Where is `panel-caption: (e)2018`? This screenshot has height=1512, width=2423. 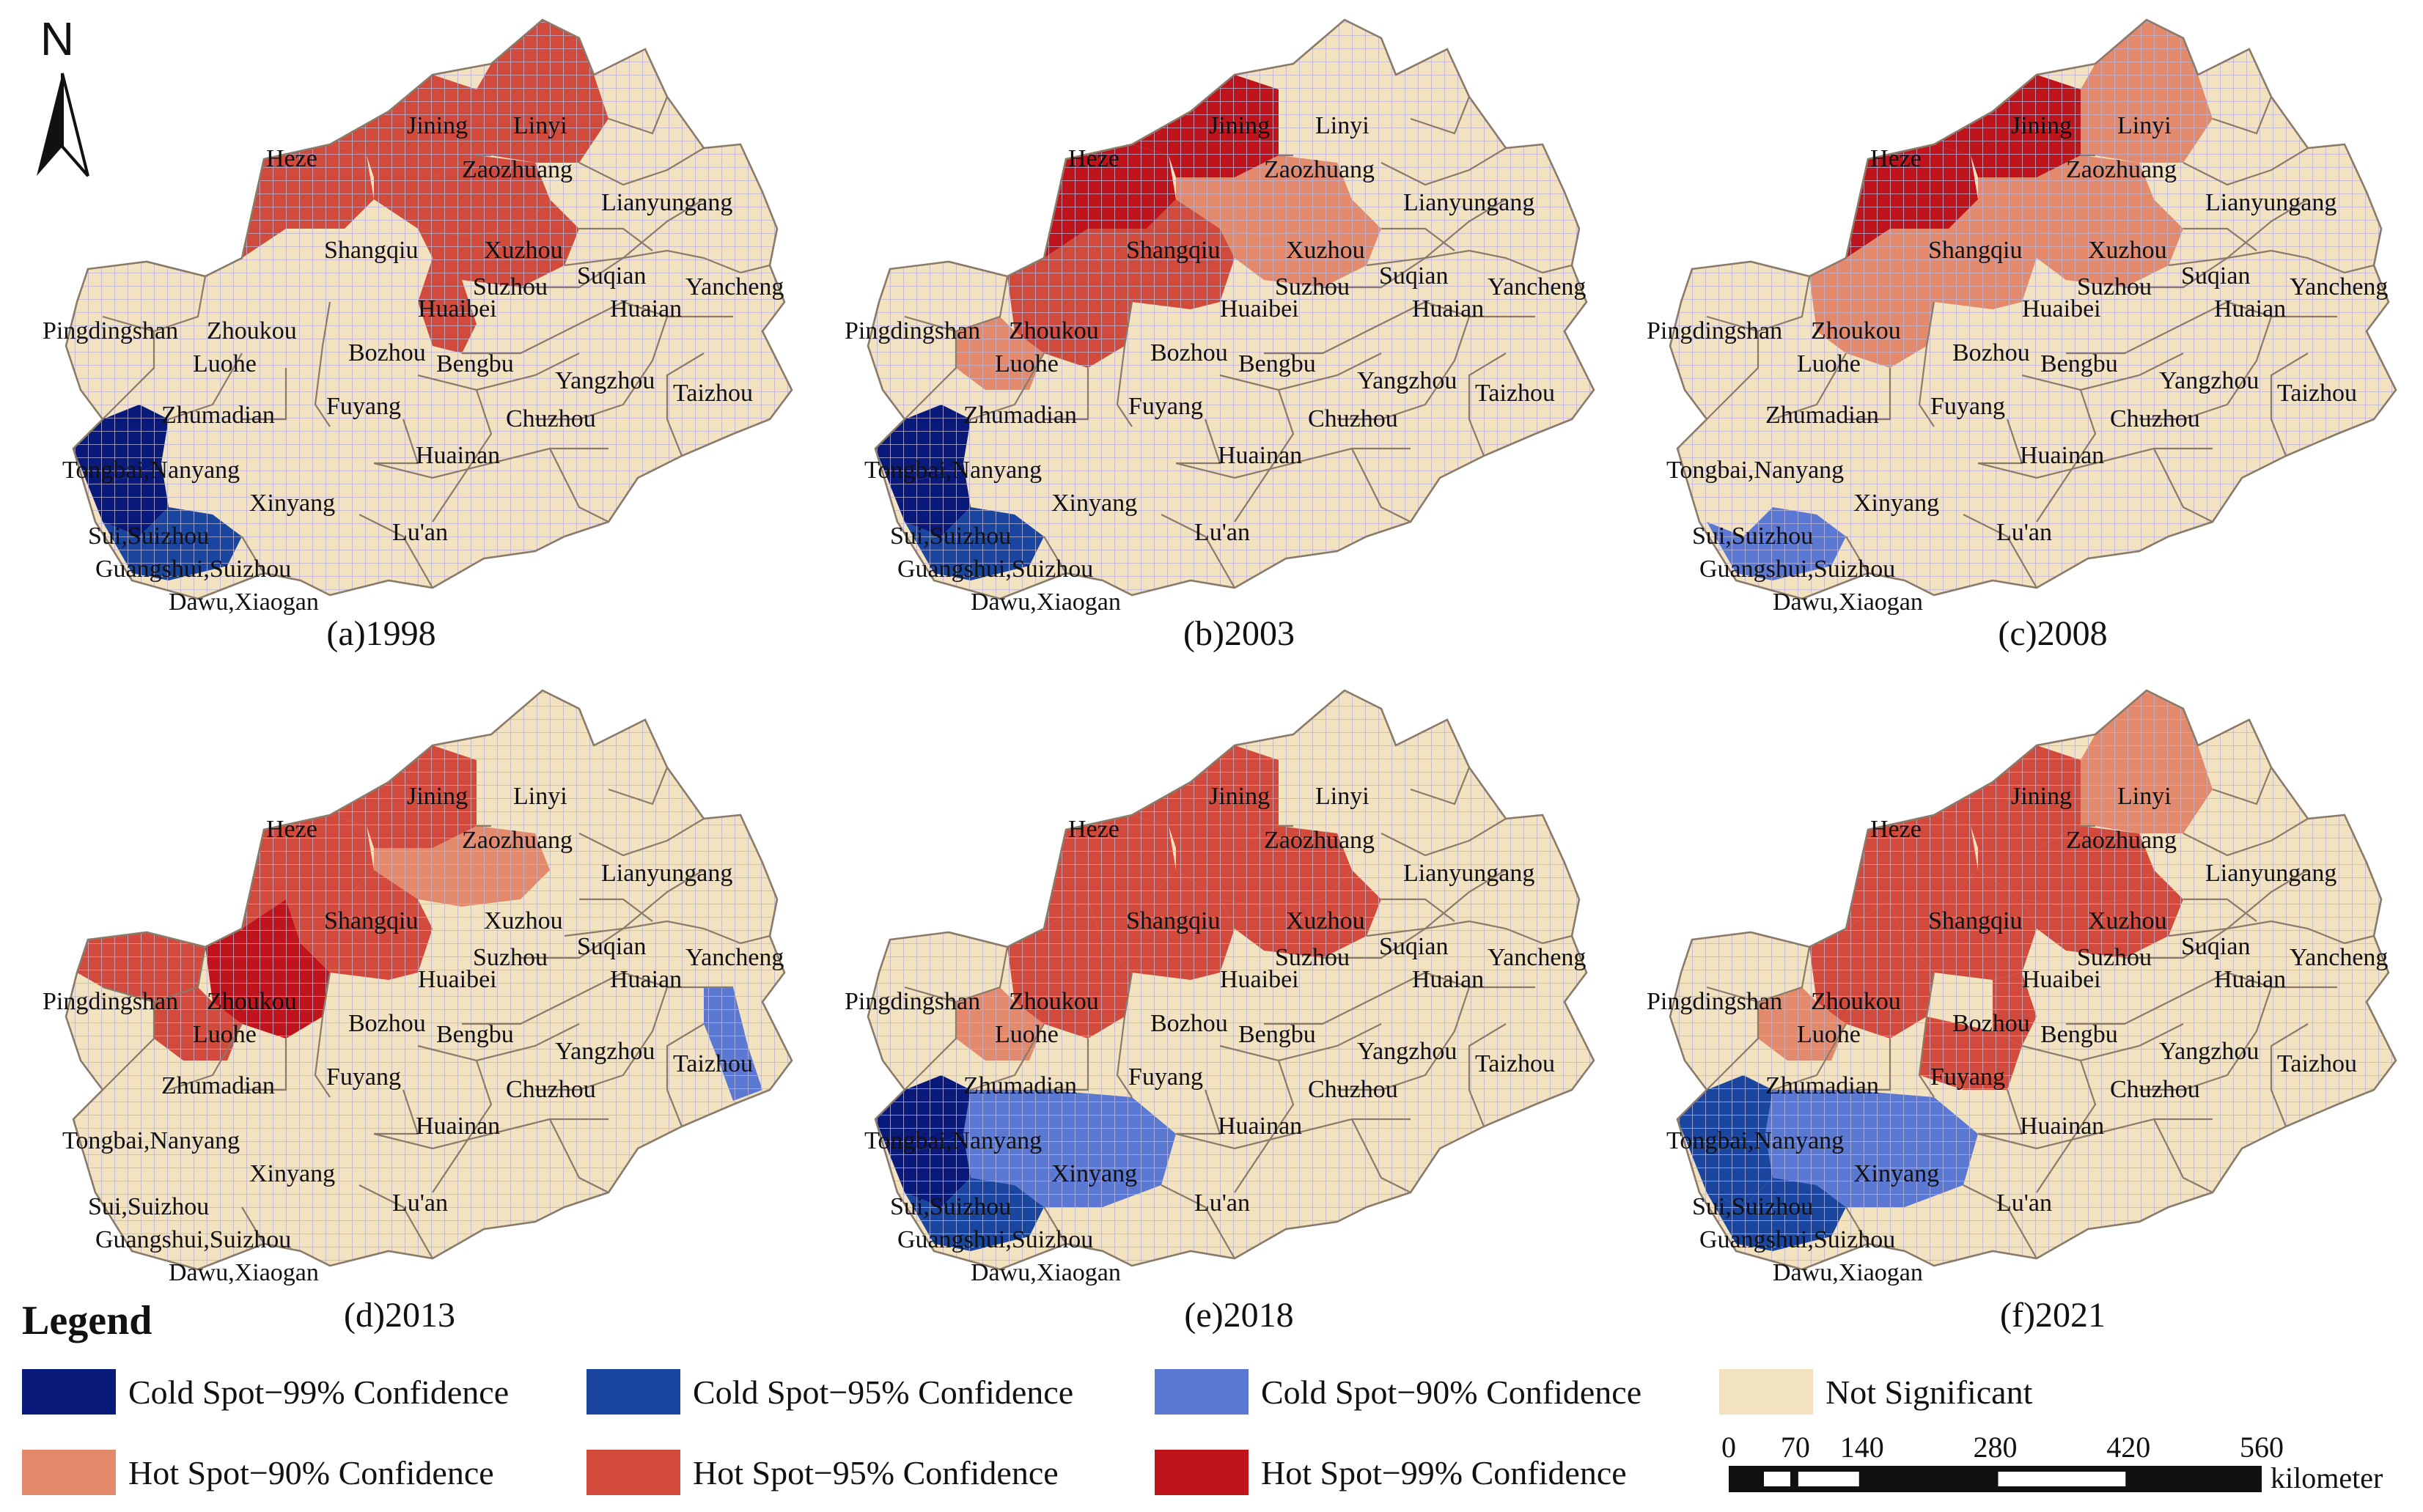
panel-caption: (e)2018 is located at coordinates (1238, 1315).